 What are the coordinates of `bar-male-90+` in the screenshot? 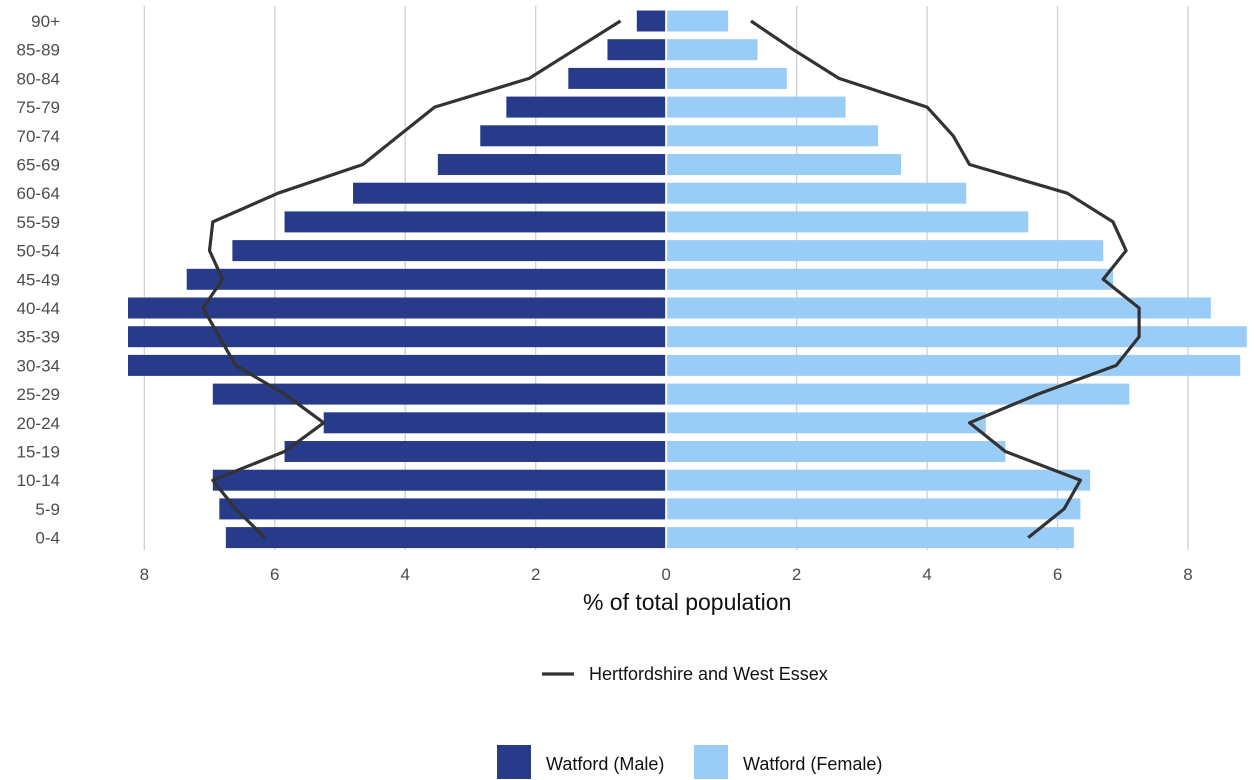 It's located at (651, 21).